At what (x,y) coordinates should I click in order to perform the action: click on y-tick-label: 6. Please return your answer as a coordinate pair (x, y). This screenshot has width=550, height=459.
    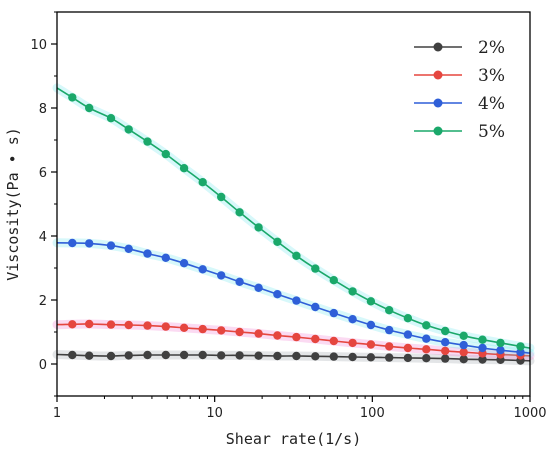
    Looking at the image, I should click on (43, 173).